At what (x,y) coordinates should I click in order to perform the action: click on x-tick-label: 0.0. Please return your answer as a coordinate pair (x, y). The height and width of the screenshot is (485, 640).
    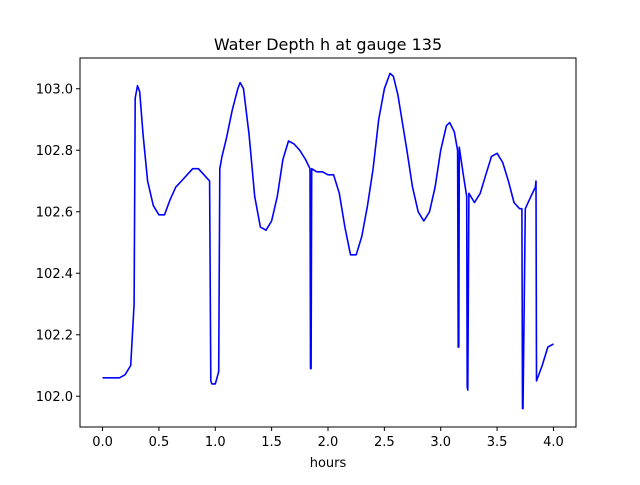
    Looking at the image, I should click on (102, 442).